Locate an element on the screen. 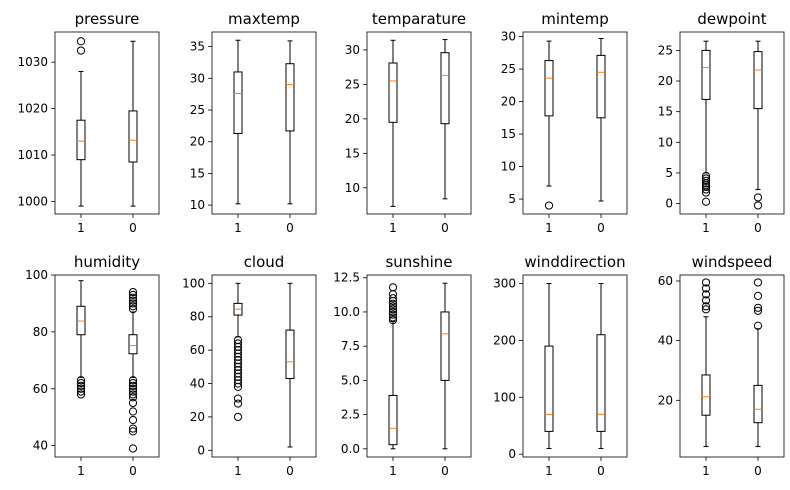 Image resolution: width=790 pixels, height=490 pixels. subplot-humidity: humidity 40 60 80 100 1 0 is located at coordinates (92, 365).